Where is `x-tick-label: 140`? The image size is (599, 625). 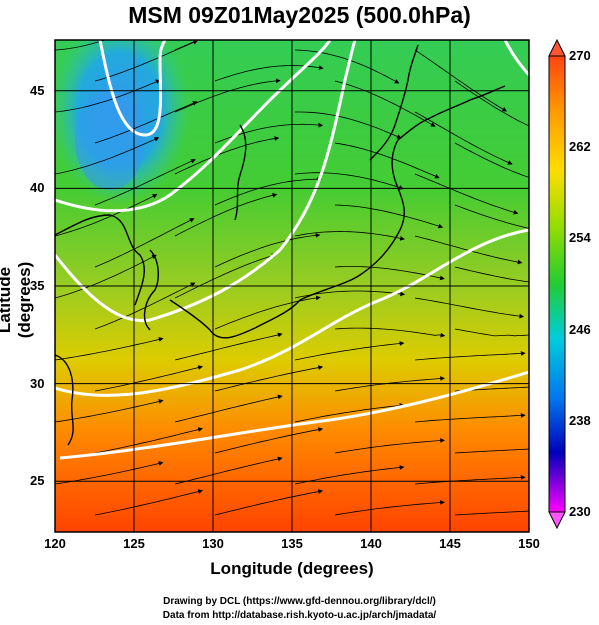
x-tick-label: 140 is located at coordinates (371, 543).